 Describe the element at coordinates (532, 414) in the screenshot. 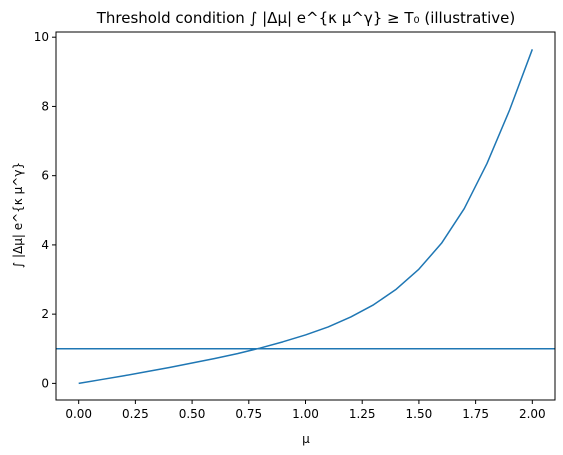

I see `x-tick-label-8: 2.00` at that location.